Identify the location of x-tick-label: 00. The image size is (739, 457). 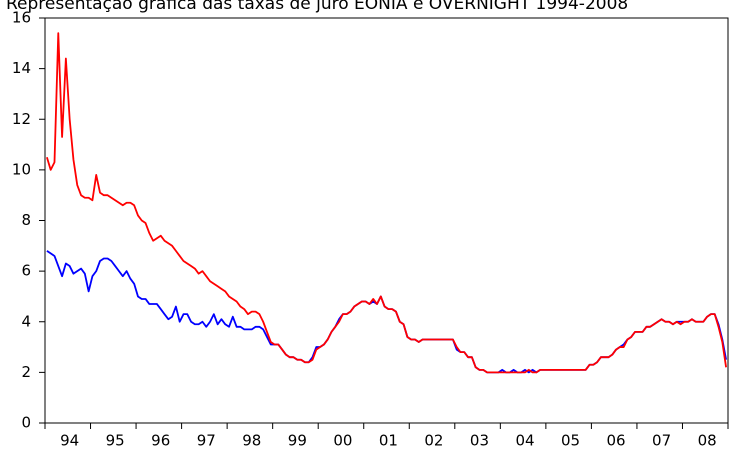
(342, 441).